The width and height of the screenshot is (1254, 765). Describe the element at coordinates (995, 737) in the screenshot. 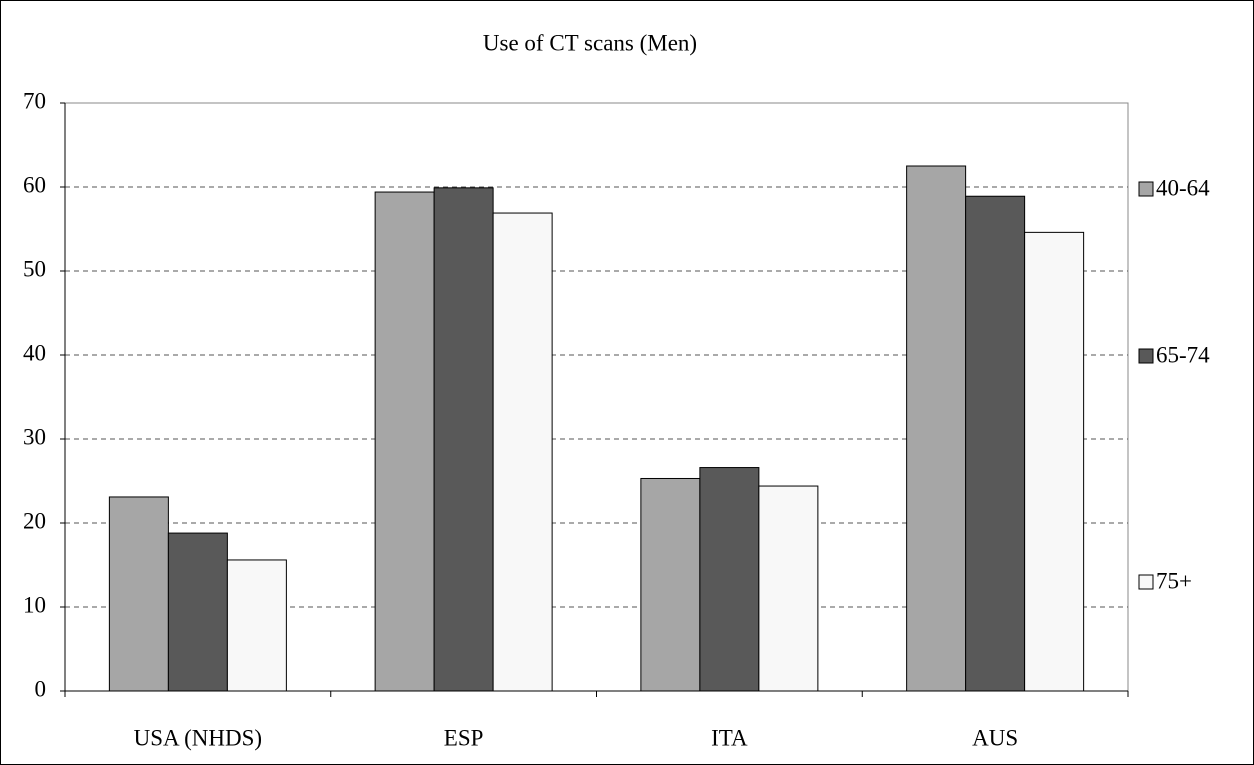

I see `x-tick-label: AUS` at that location.